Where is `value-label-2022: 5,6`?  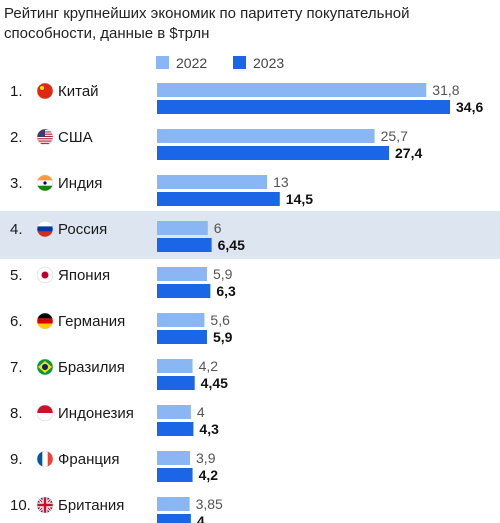 value-label-2022: 5,6 is located at coordinates (220, 320).